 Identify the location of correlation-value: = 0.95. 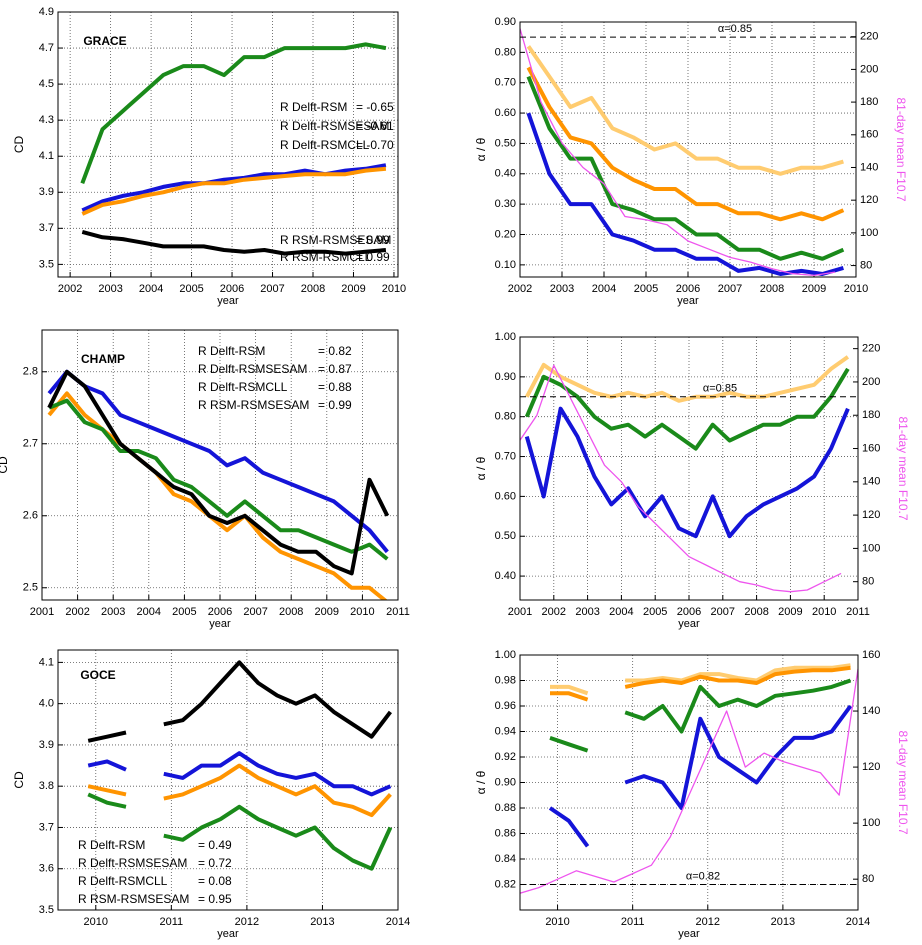
(215, 899).